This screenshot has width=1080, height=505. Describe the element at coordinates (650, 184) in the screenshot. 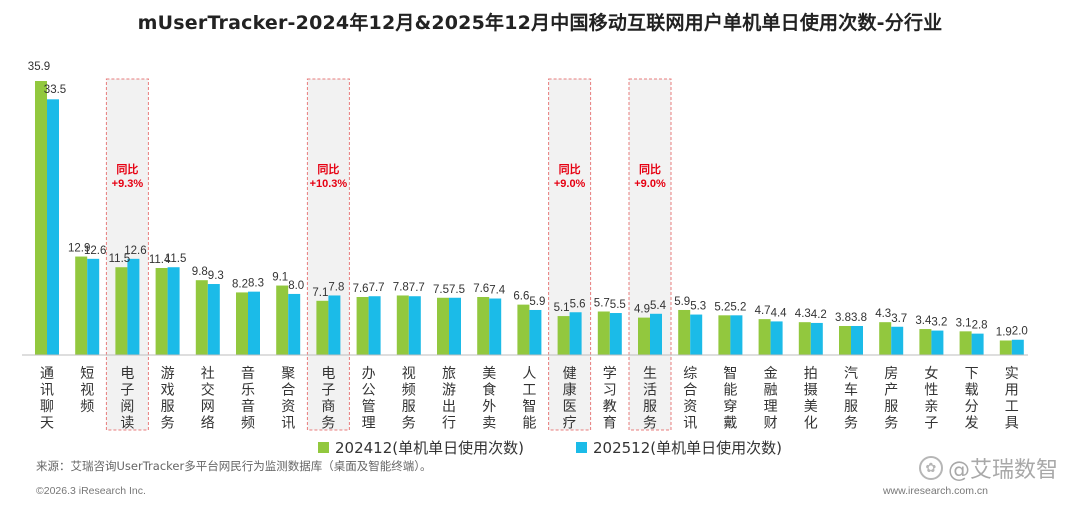

I see `yoy-value: +9.0%` at that location.